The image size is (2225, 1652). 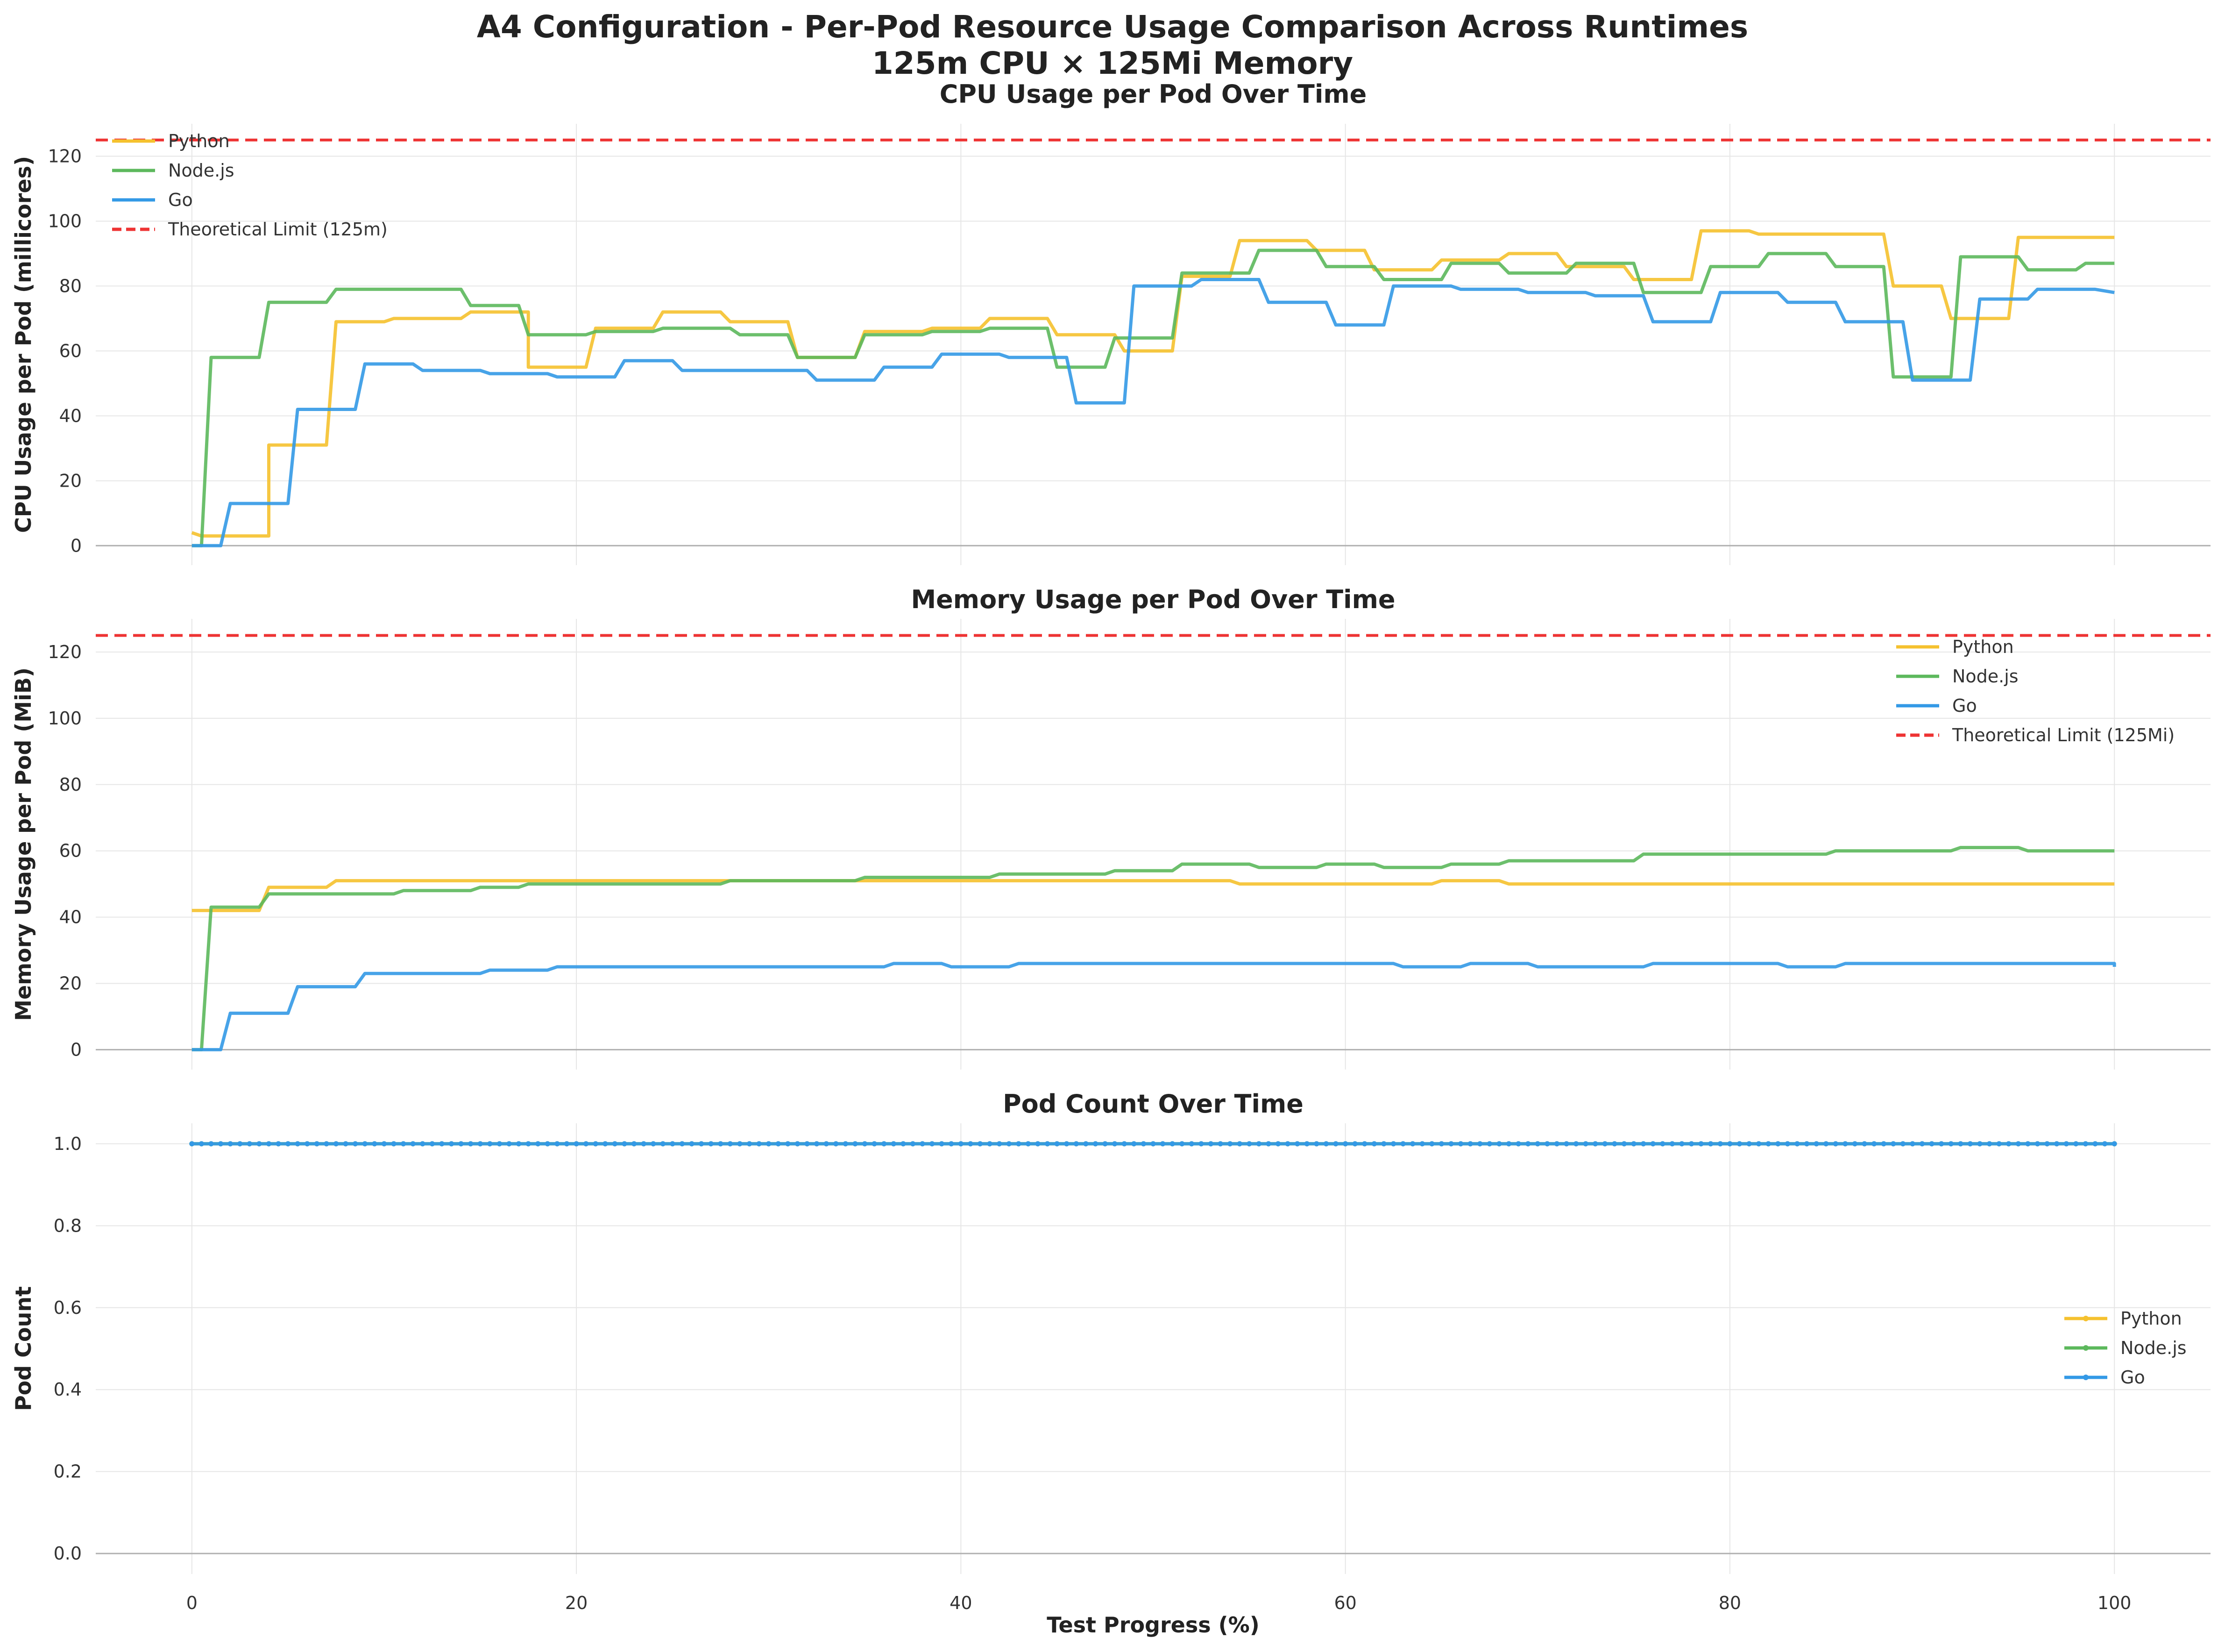 What do you see at coordinates (70, 480) in the screenshot?
I see `y-tick-label: 20` at bounding box center [70, 480].